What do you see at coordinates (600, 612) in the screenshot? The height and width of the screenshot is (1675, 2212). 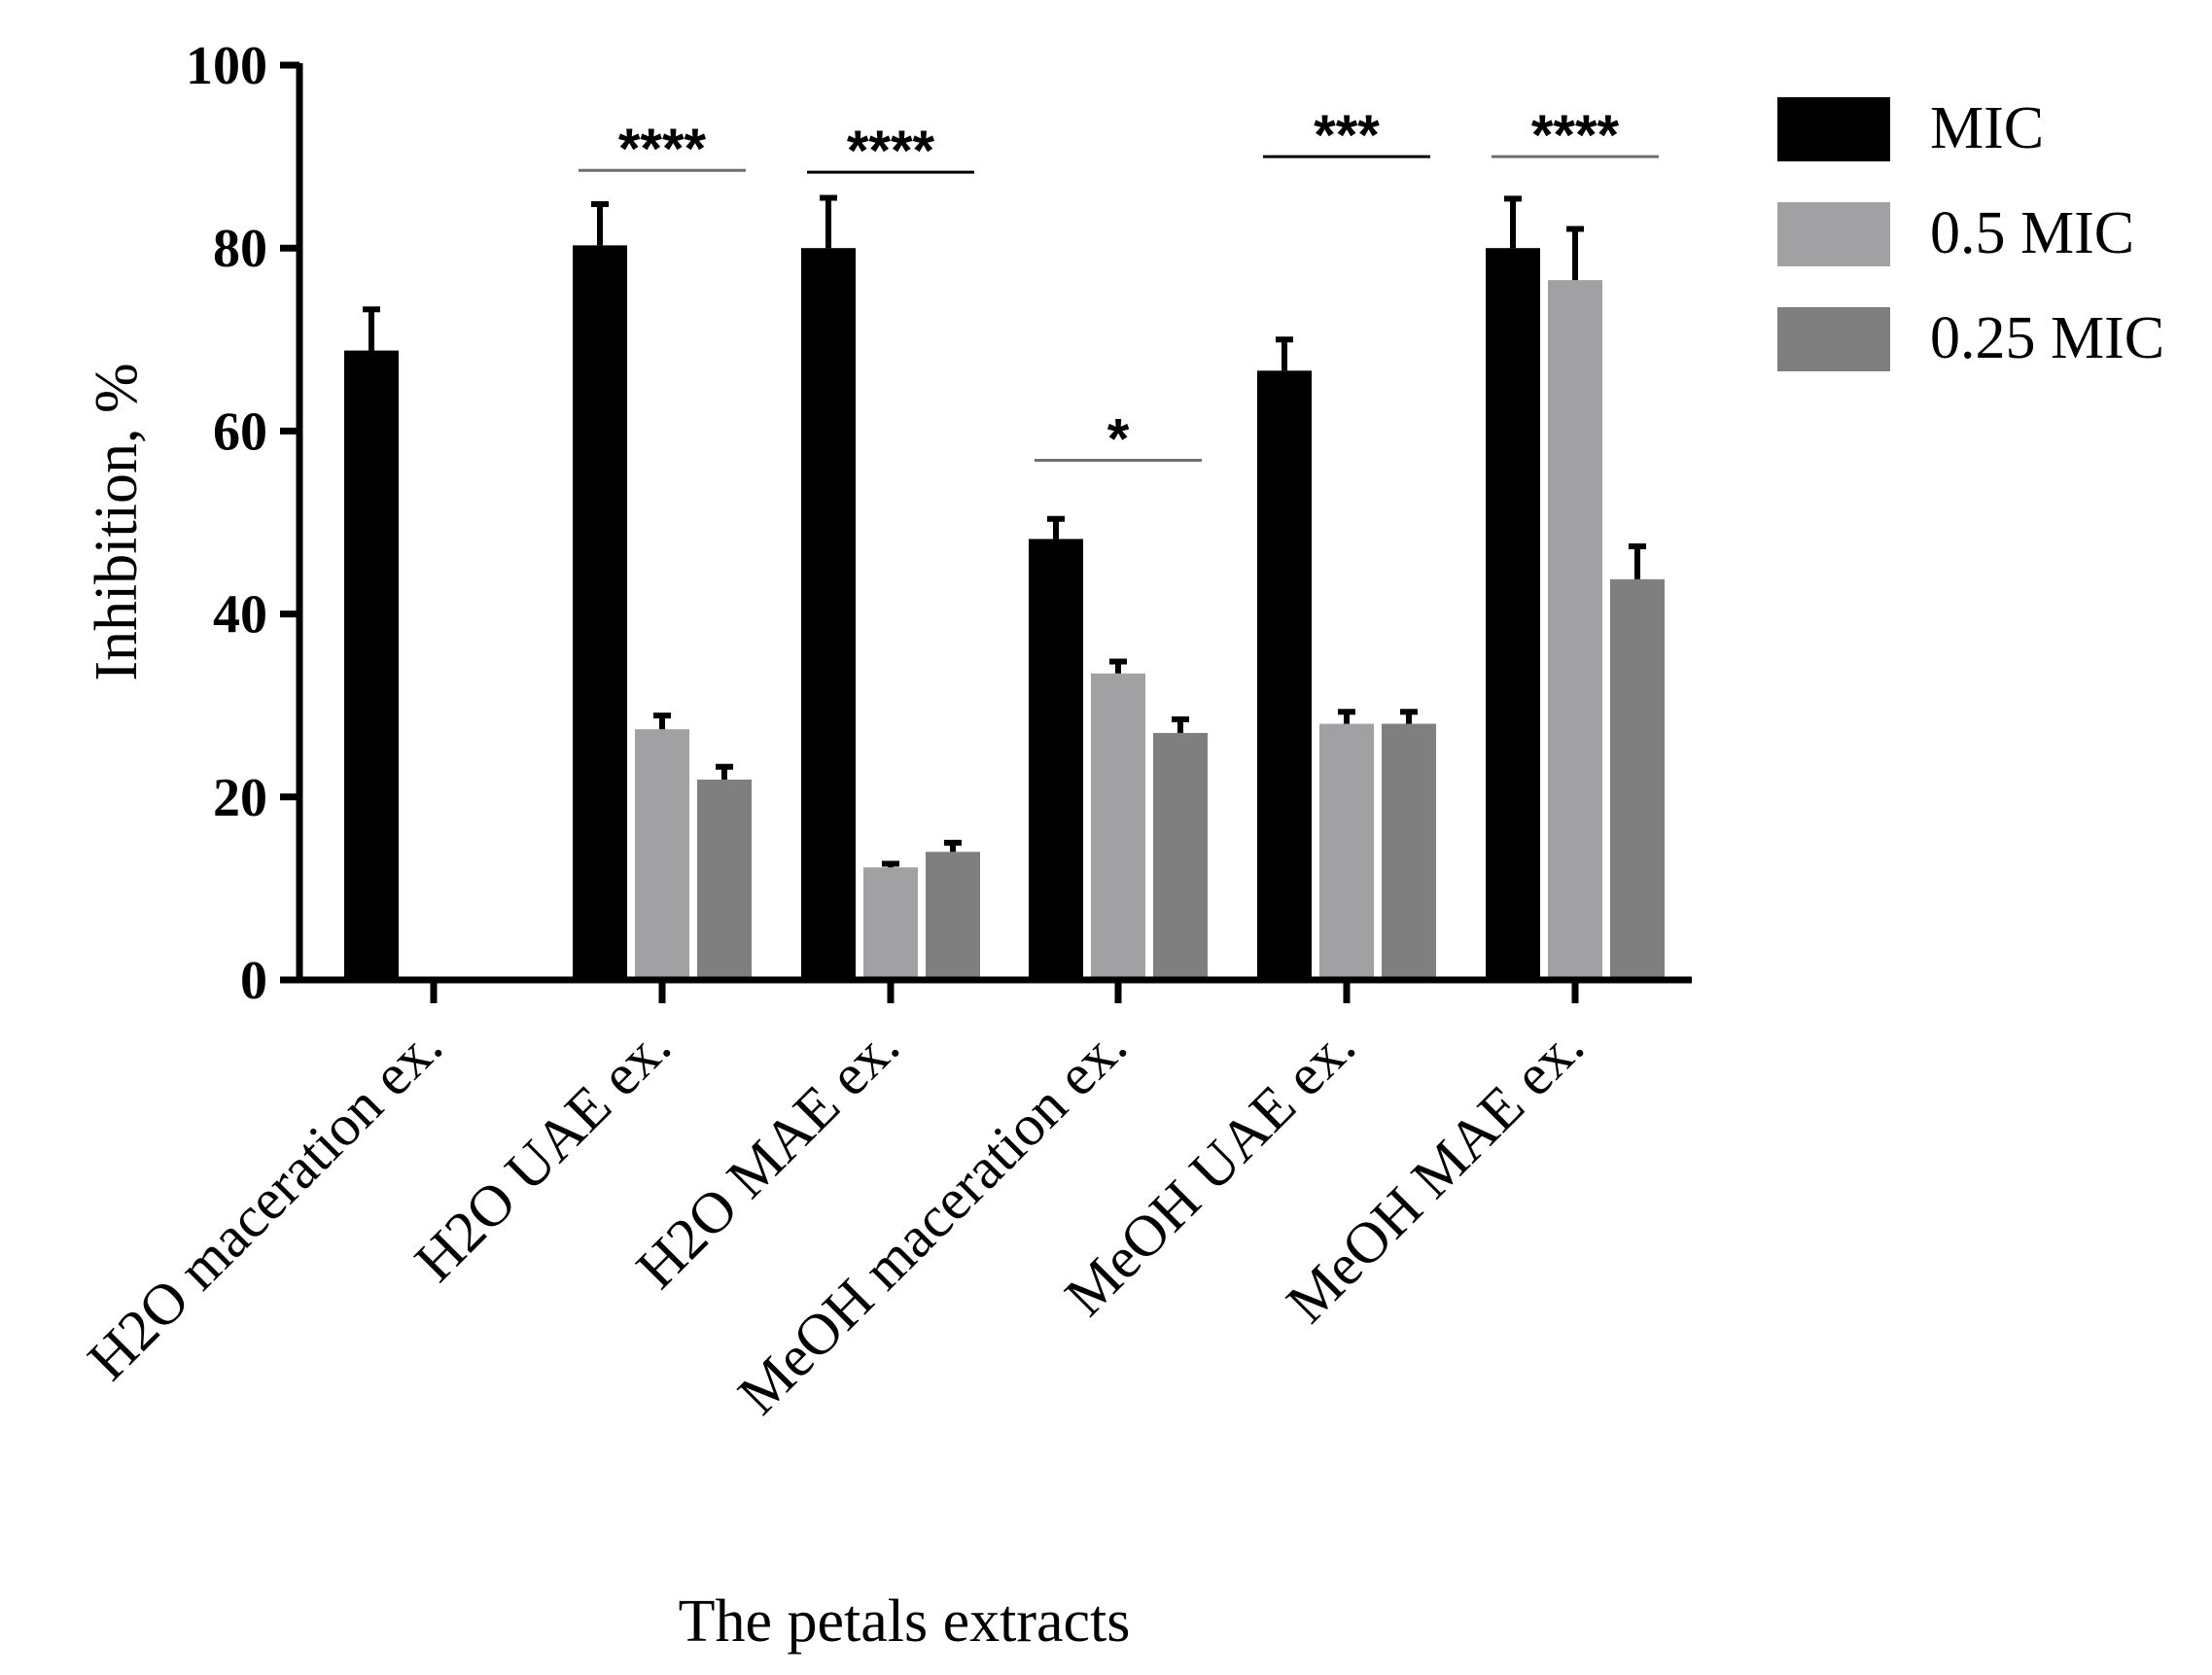 I see `bar-h2o-uae-ex-mic` at bounding box center [600, 612].